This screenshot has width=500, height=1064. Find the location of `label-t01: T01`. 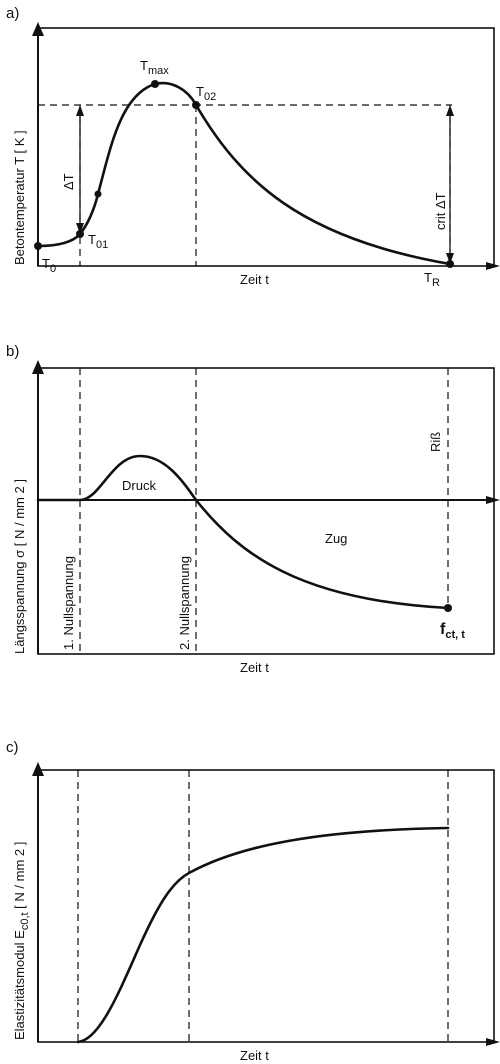

label-t01: T01 is located at coordinates (98, 241).